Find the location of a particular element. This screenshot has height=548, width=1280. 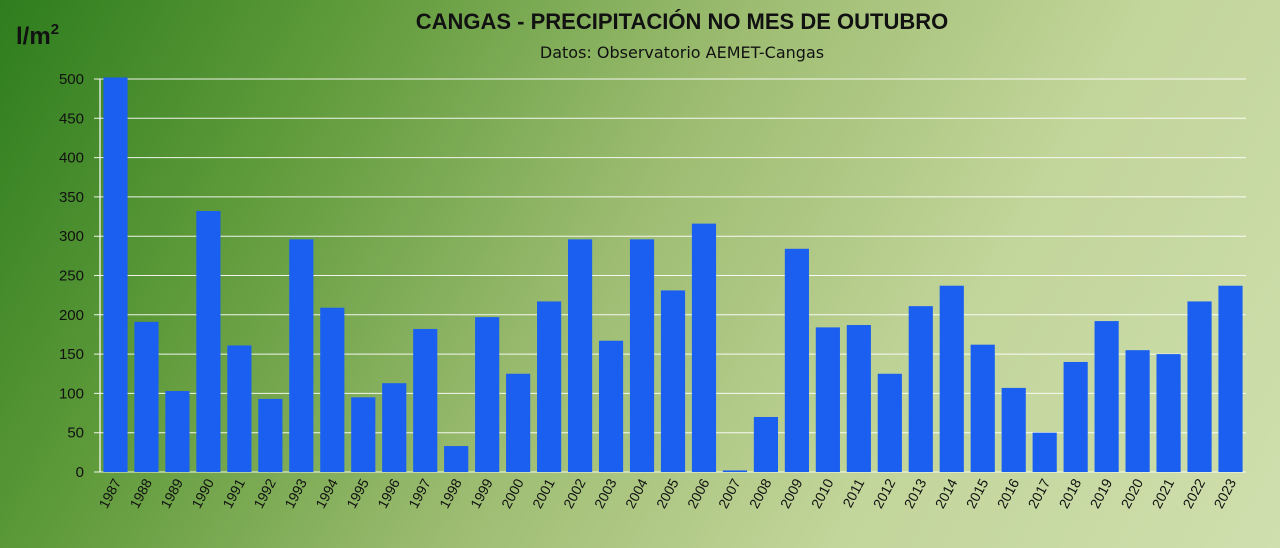

x-tick-label: 2020 is located at coordinates (1131, 493).